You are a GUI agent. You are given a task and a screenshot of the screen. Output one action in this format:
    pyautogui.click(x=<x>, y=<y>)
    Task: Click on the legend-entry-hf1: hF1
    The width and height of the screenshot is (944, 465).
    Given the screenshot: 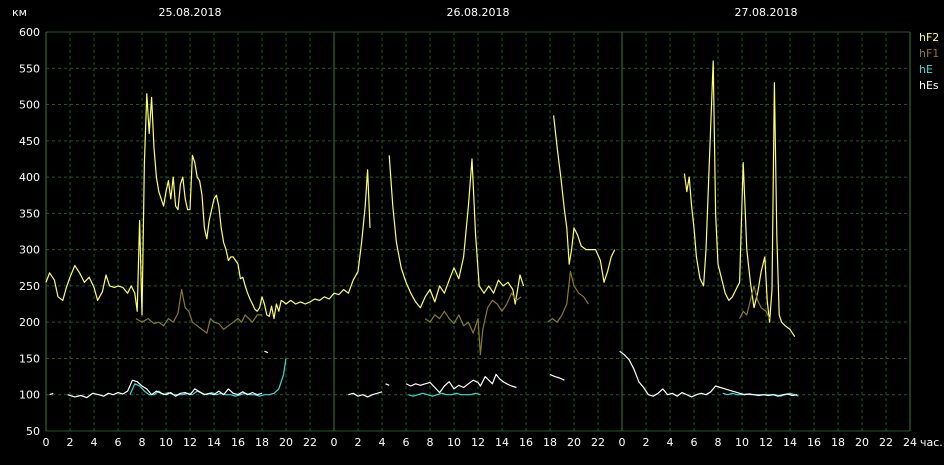 What is the action you would take?
    pyautogui.click(x=929, y=53)
    